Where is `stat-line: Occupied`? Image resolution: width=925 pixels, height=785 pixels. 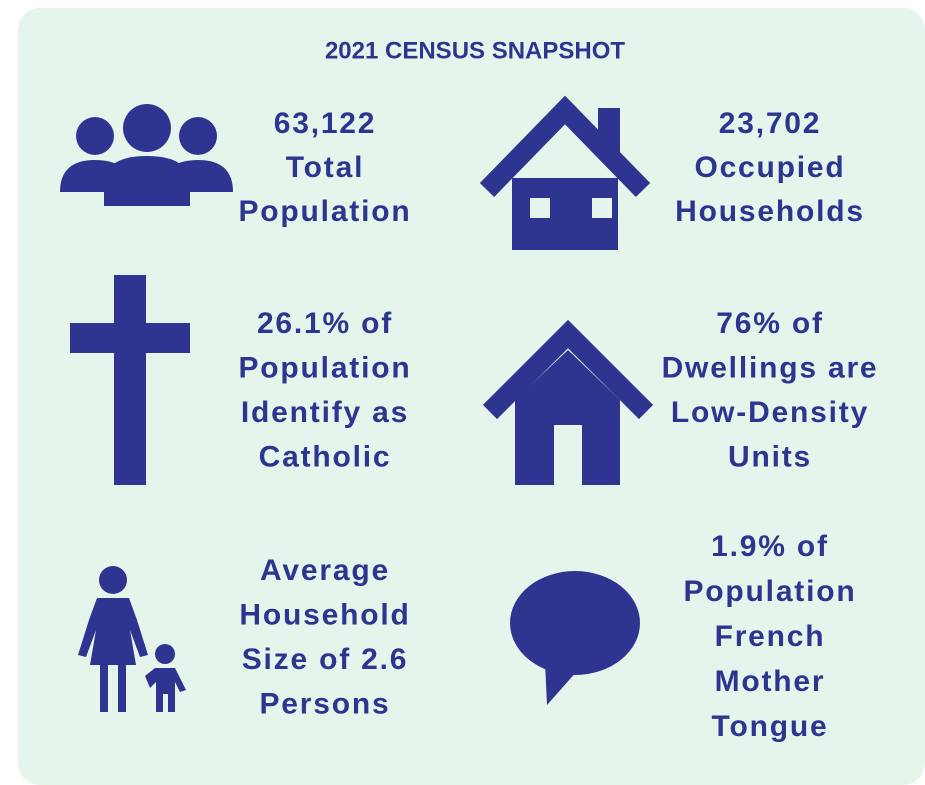 stat-line: Occupied is located at coordinates (769, 167).